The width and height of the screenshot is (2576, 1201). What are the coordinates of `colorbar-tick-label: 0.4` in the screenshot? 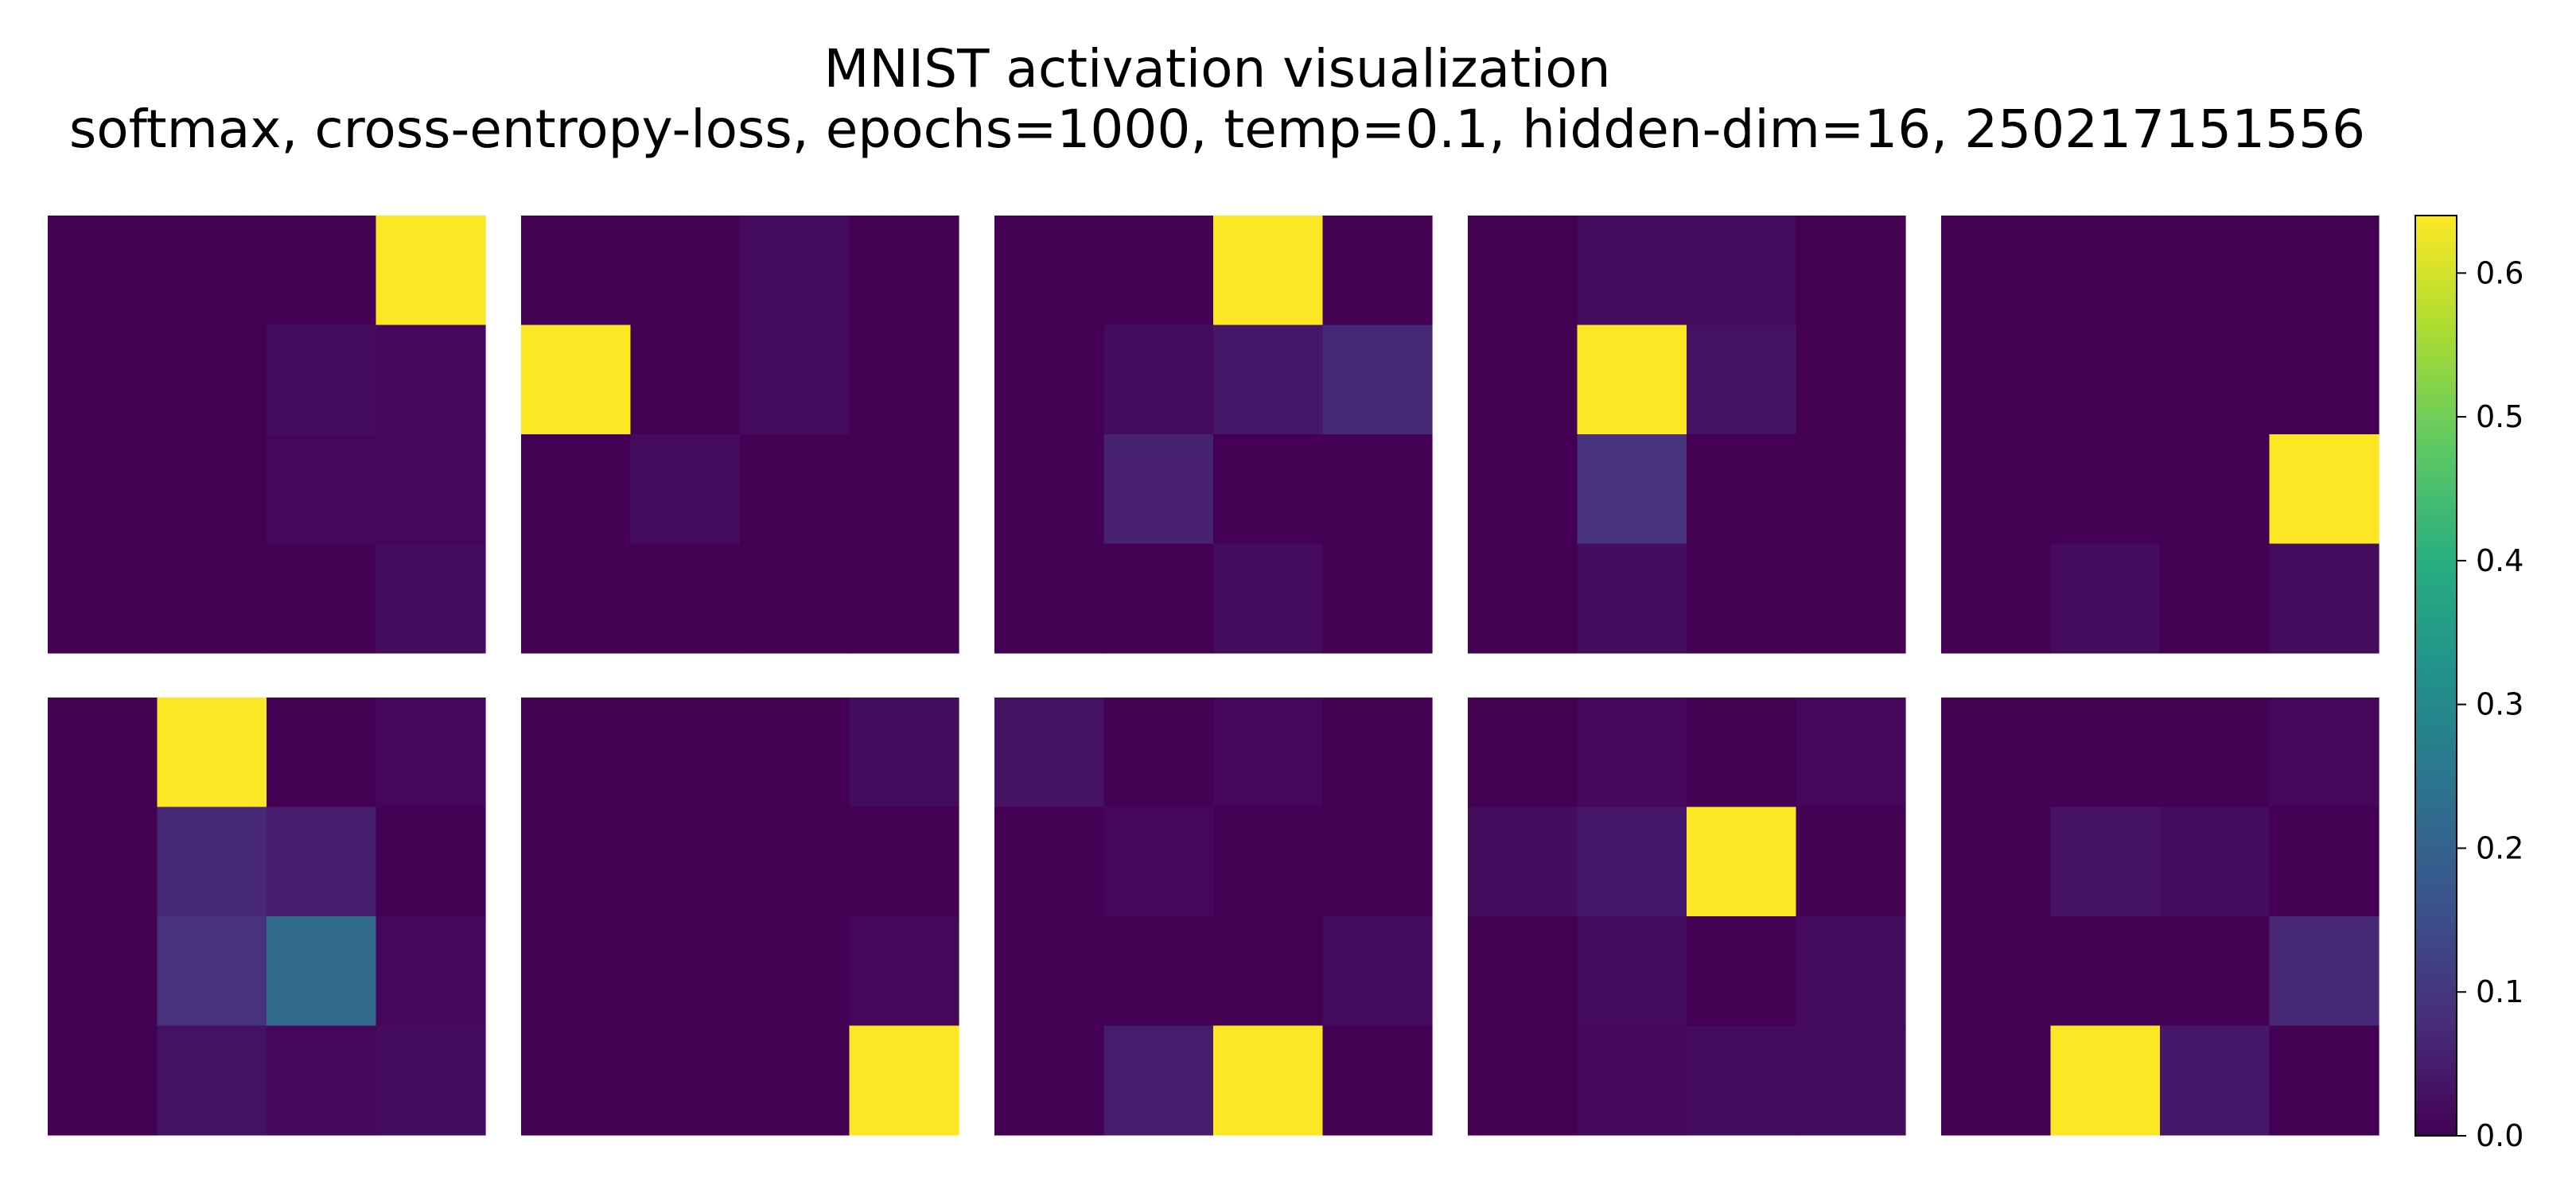 It's located at (2500, 560).